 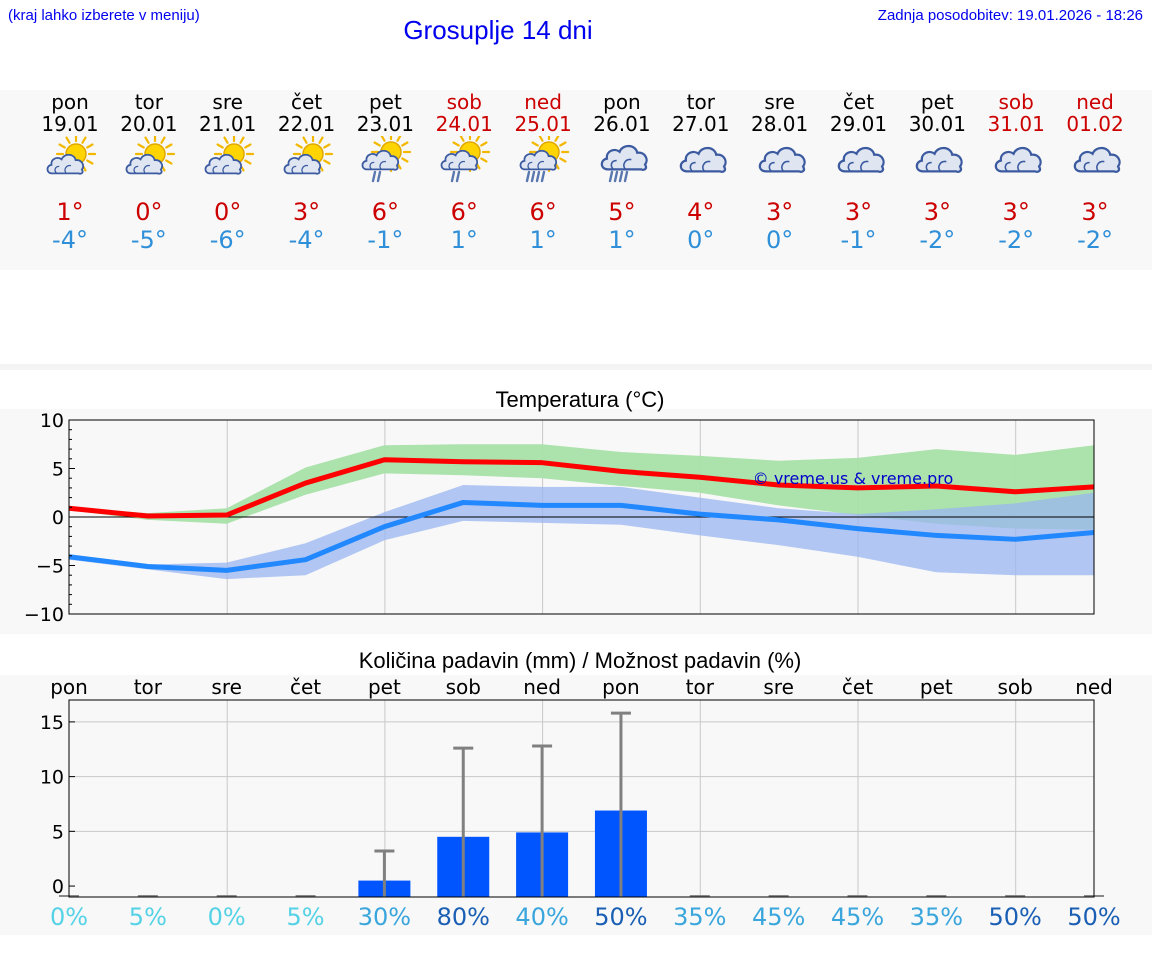 I want to click on day-date: 23.01, so click(x=385, y=124).